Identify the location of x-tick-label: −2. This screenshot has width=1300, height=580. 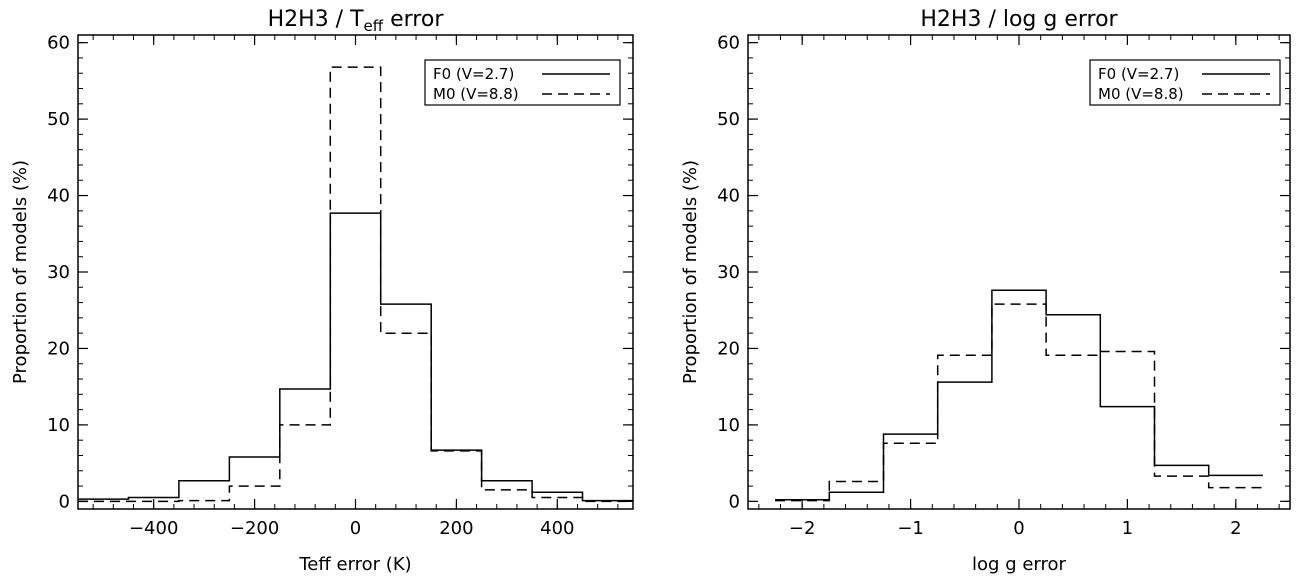
(802, 528).